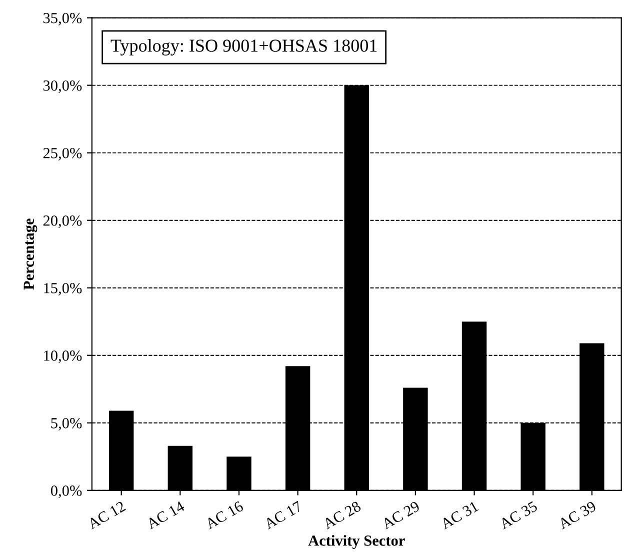 This screenshot has width=634, height=556. What do you see at coordinates (577, 515) in the screenshot?
I see `x-tick-label: AC 39` at bounding box center [577, 515].